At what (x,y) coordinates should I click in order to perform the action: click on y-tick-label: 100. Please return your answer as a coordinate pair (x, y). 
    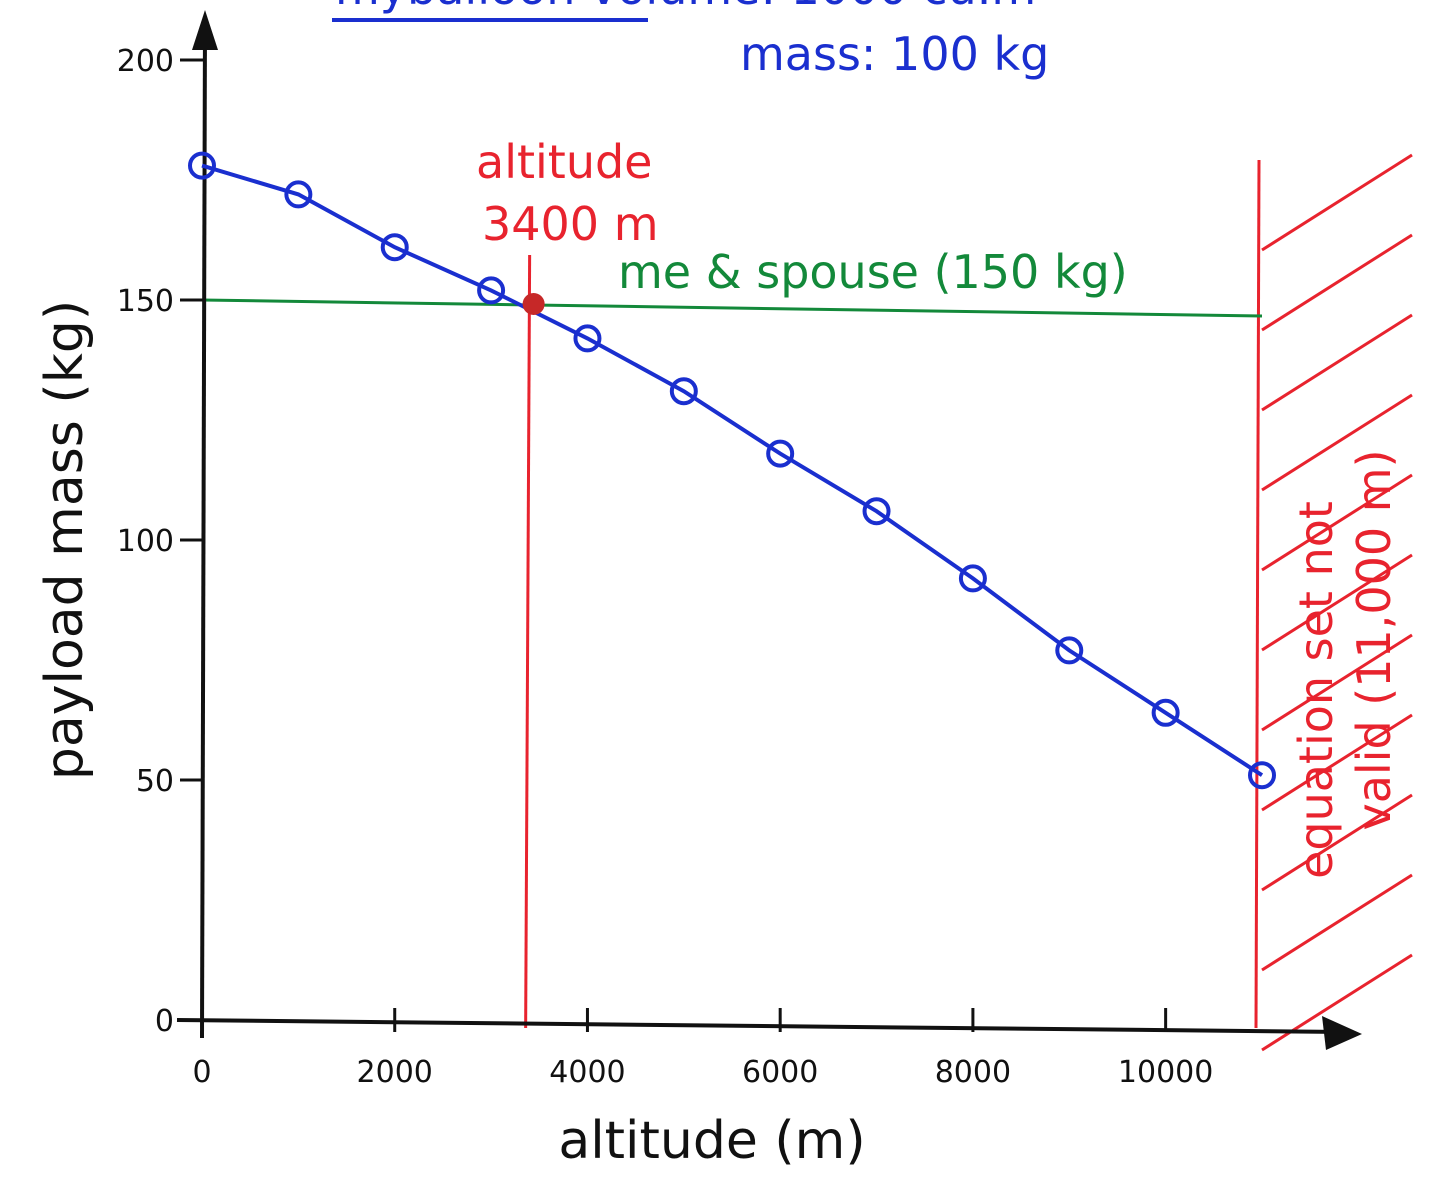
    Looking at the image, I should click on (145, 541).